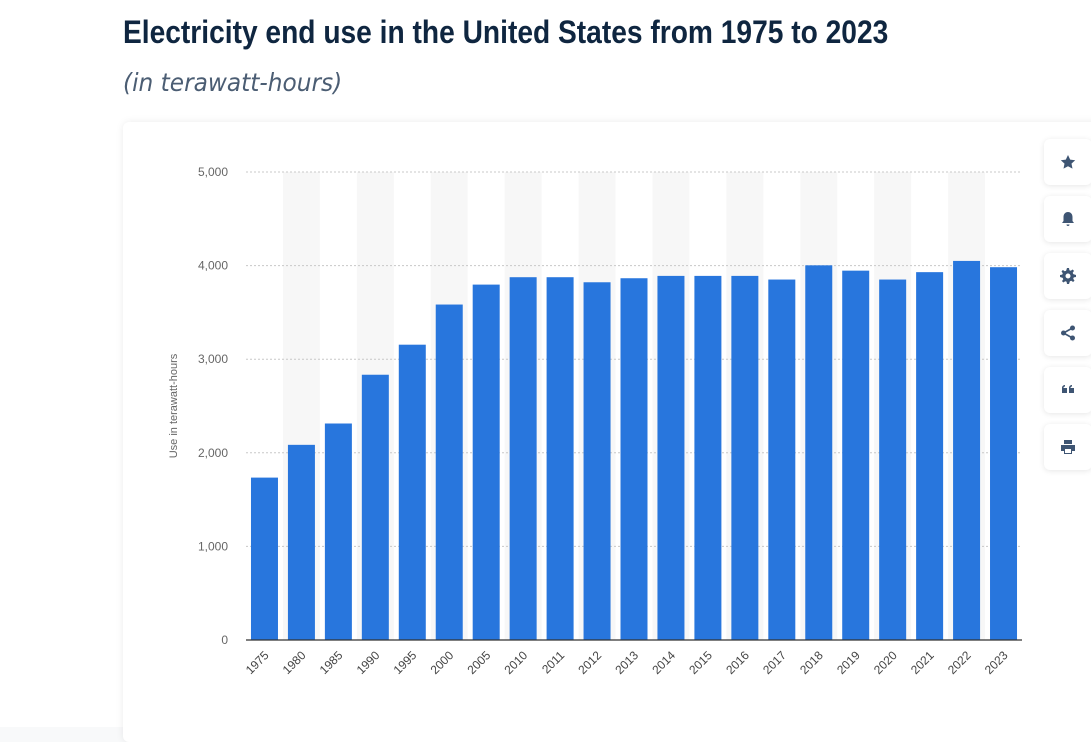 This screenshot has height=742, width=1091. Describe the element at coordinates (922, 662) in the screenshot. I see `x-tick-label: 2021` at that location.